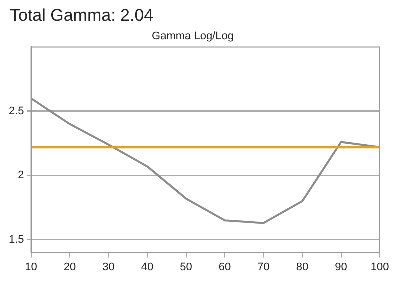  Describe the element at coordinates (16, 240) in the screenshot. I see `y-tick-label: 1.5` at that location.